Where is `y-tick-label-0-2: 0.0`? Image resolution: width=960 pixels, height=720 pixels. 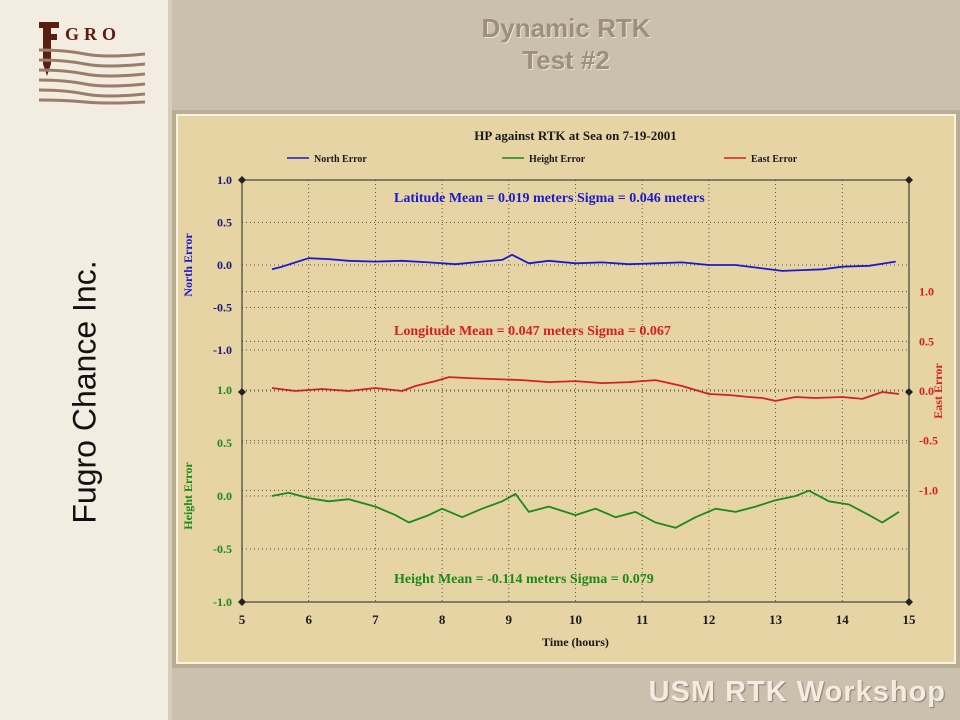 y-tick-label-0-2: 0.0 is located at coordinates (224, 265).